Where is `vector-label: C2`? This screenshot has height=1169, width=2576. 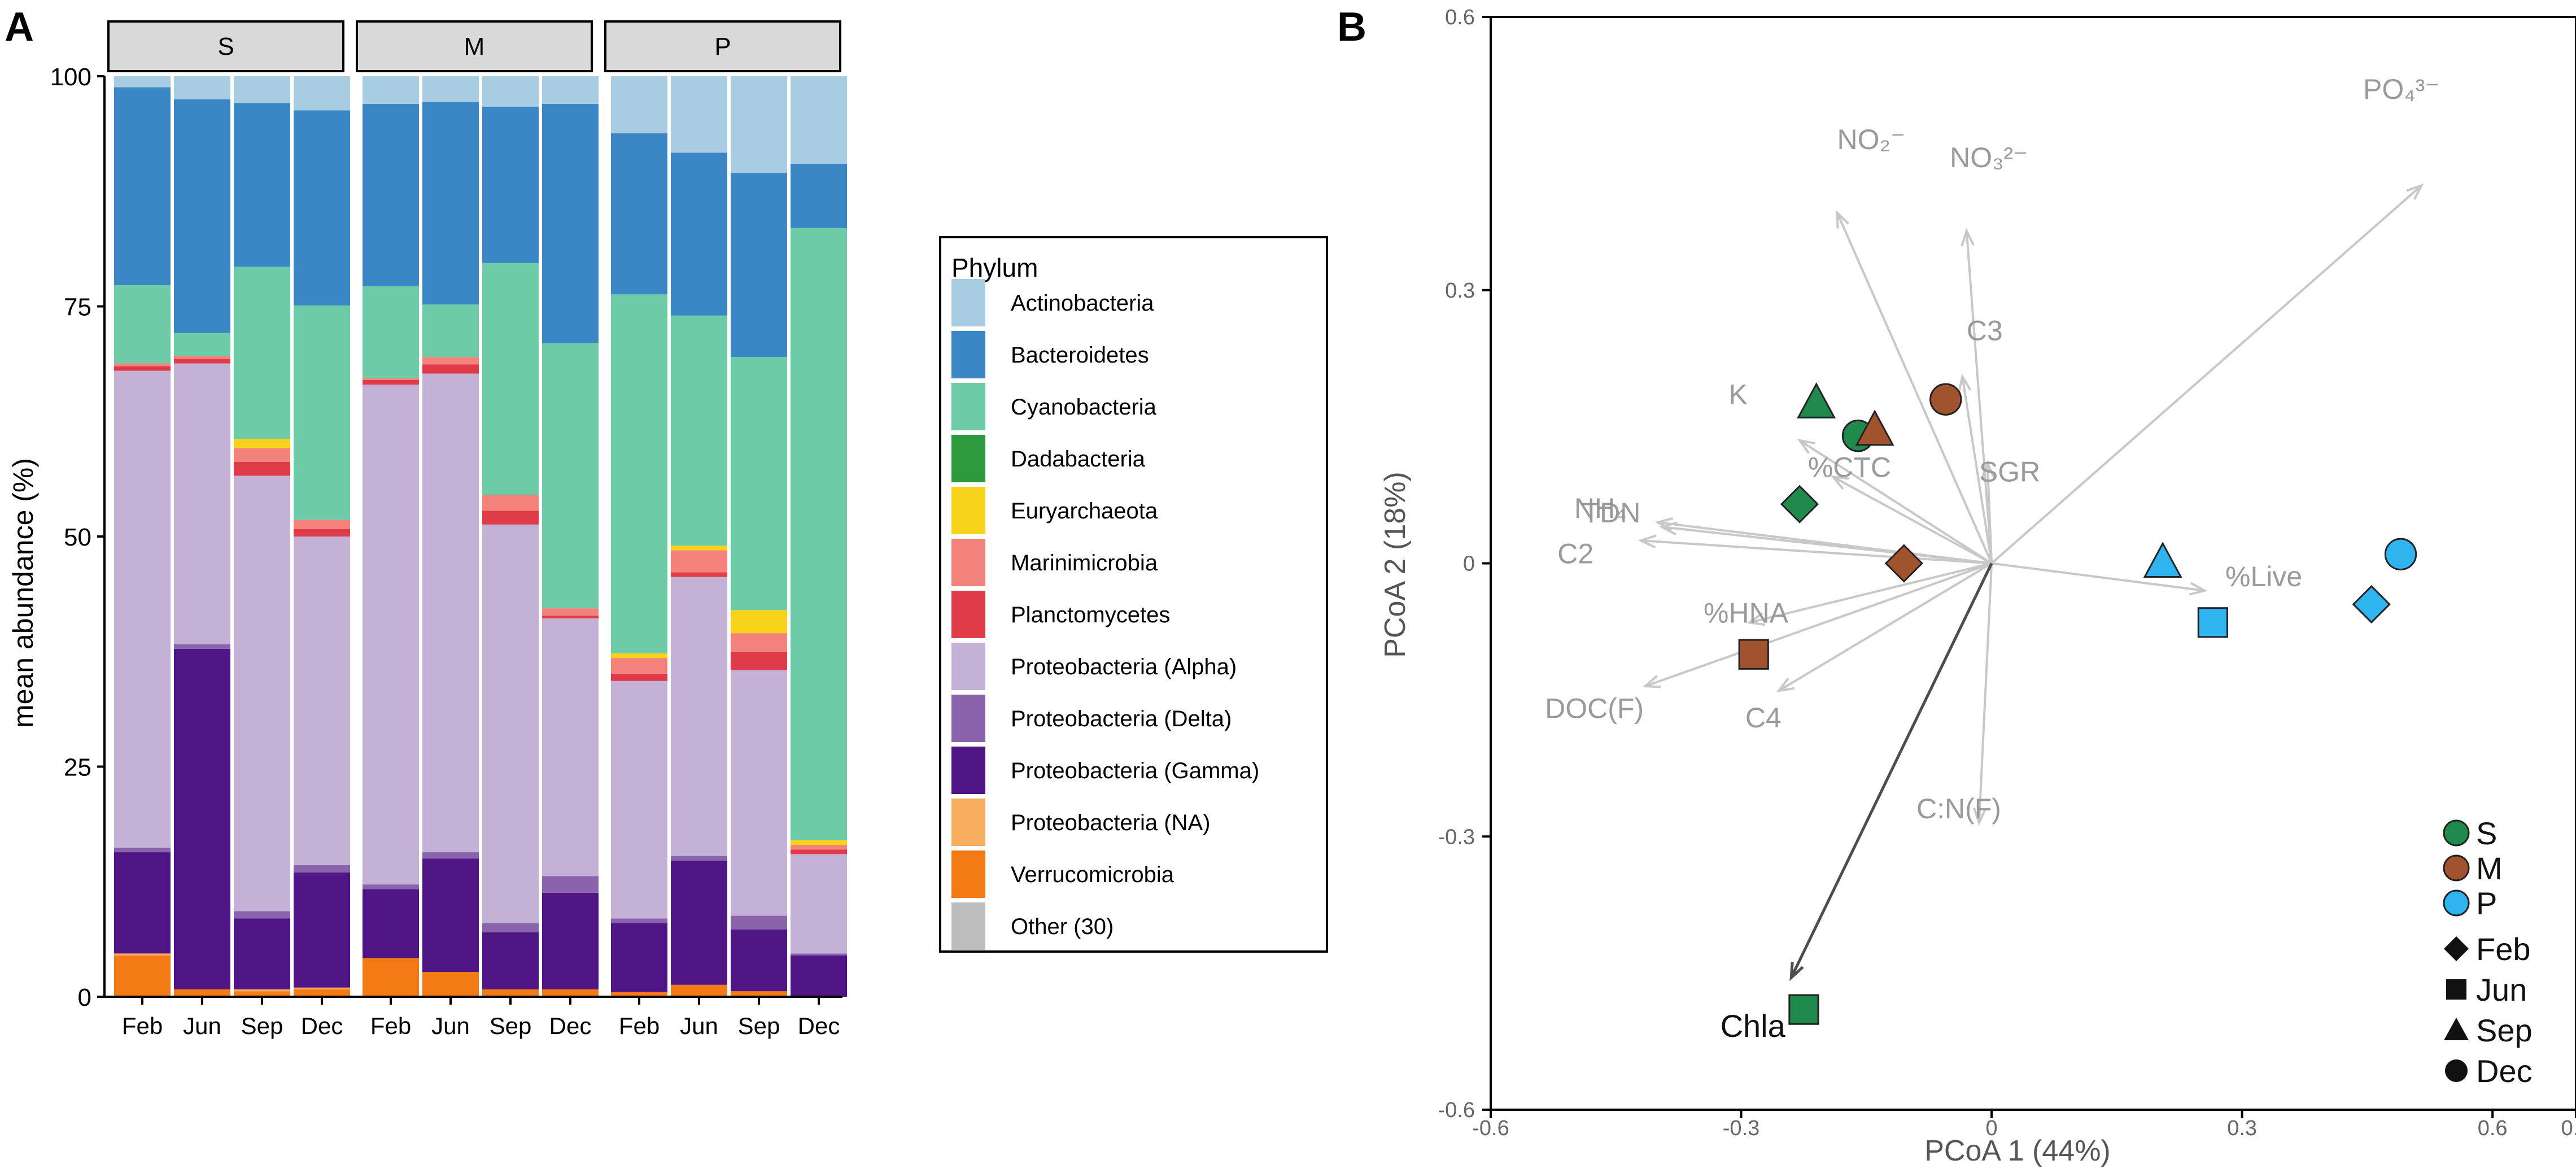 vector-label: C2 is located at coordinates (1575, 554).